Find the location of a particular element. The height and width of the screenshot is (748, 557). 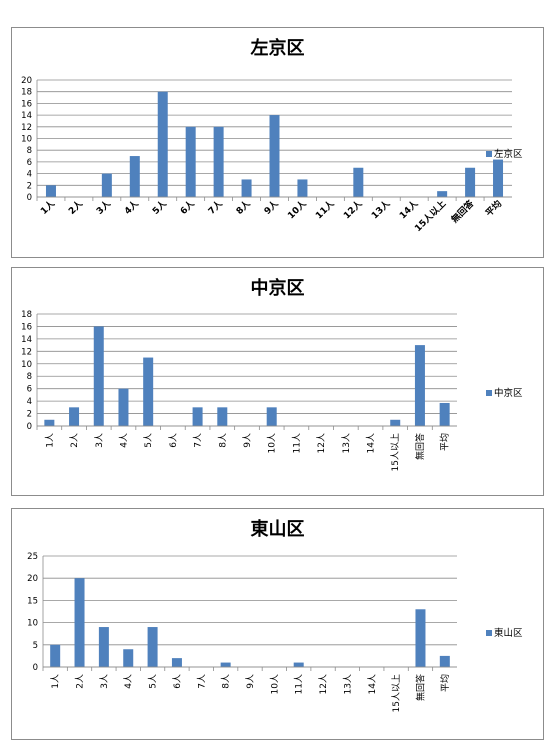

y-tick-label: 5 is located at coordinates (35, 646).